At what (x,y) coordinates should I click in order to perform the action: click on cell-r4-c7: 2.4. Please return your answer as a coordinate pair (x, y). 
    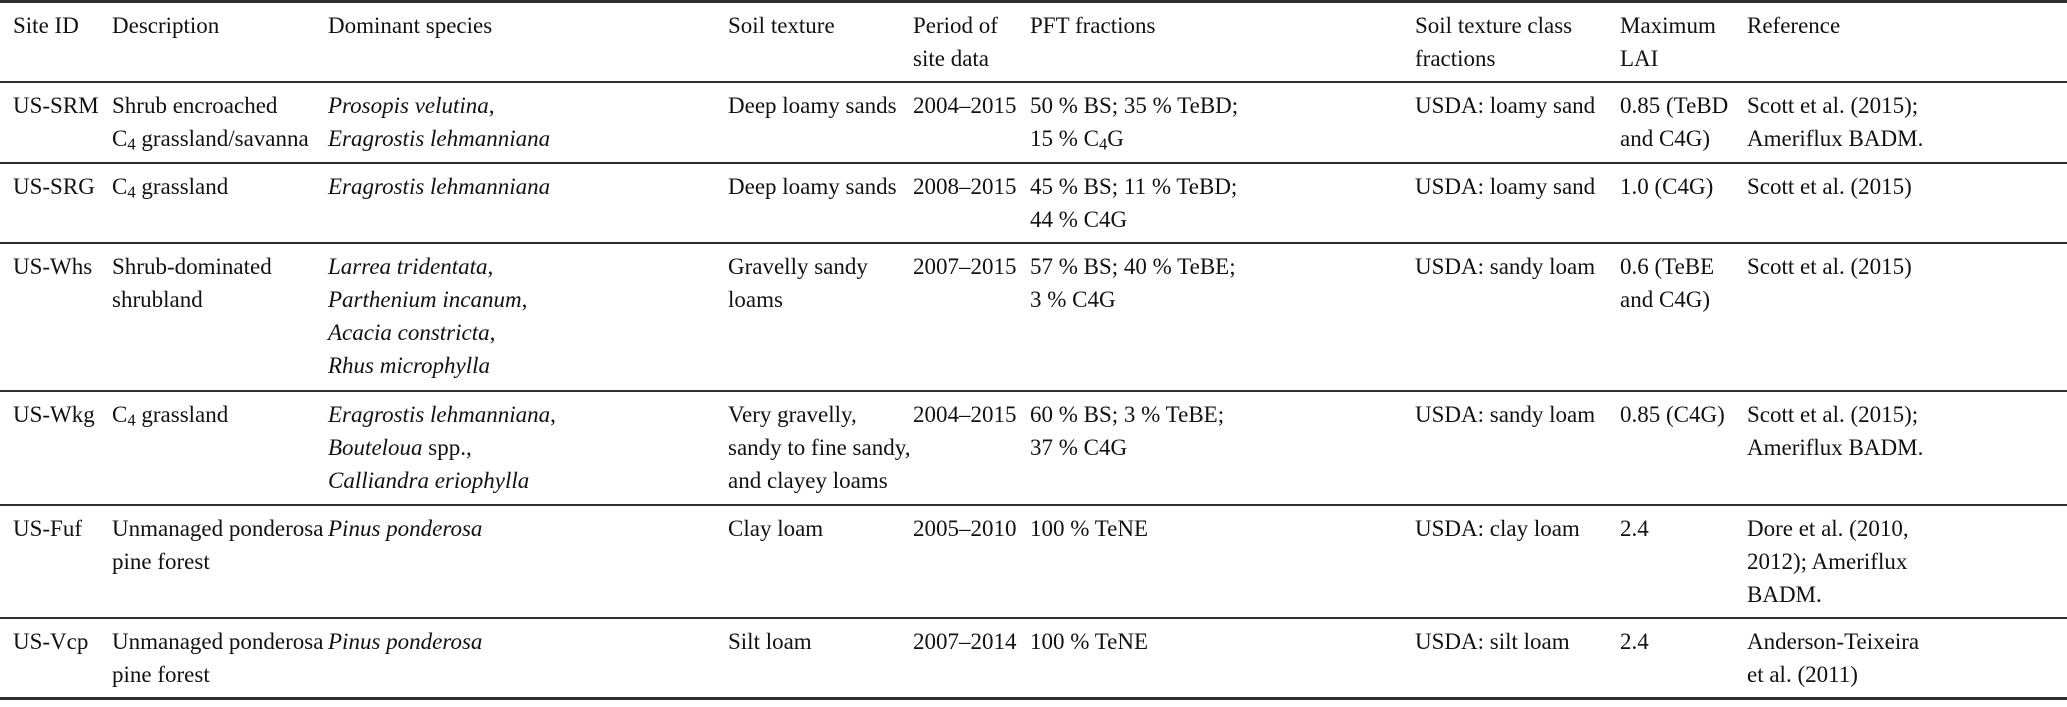
    Looking at the image, I should click on (1683, 528).